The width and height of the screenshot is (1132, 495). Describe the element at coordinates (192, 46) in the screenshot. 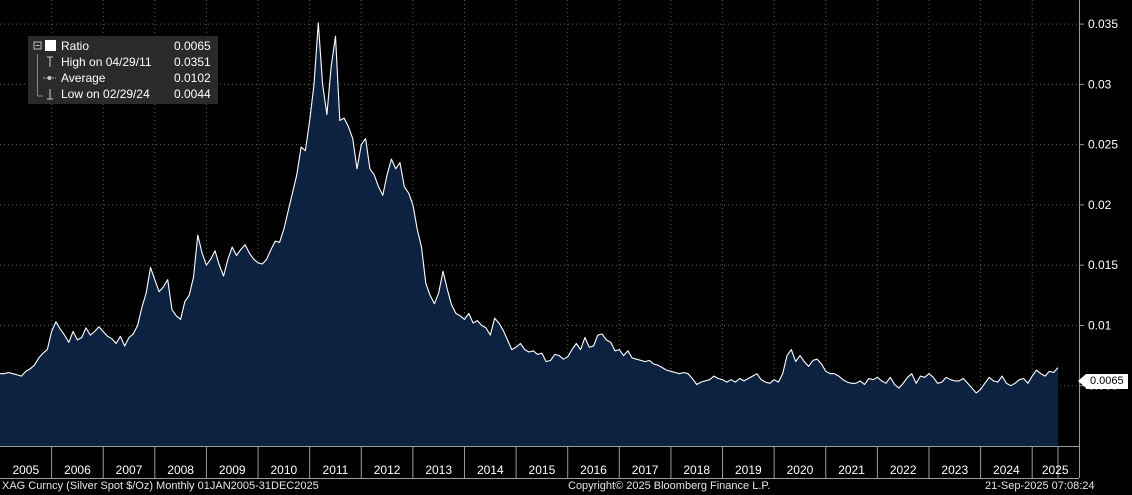

I see `legend-value-ratio: 0.0065` at that location.